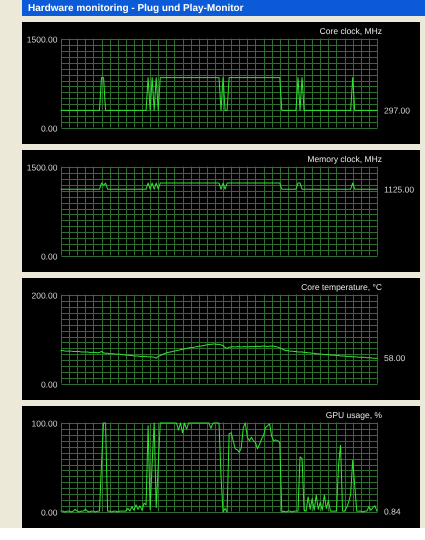 The height and width of the screenshot is (540, 425). What do you see at coordinates (354, 415) in the screenshot?
I see `y-axis-title: GPU usage, %` at bounding box center [354, 415].